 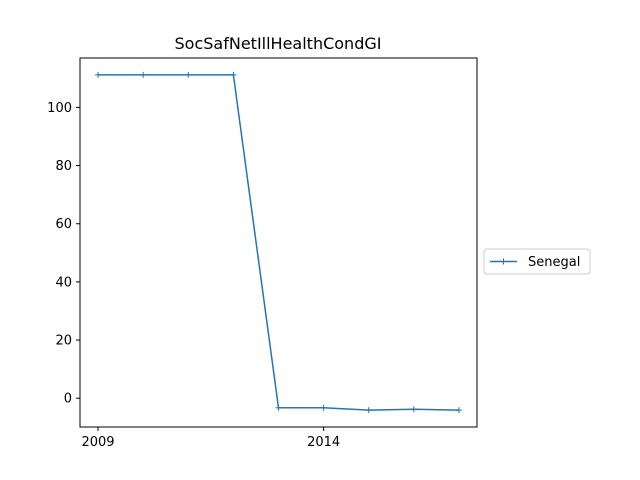 What do you see at coordinates (323, 407) in the screenshot?
I see `data-point-2014` at bounding box center [323, 407].